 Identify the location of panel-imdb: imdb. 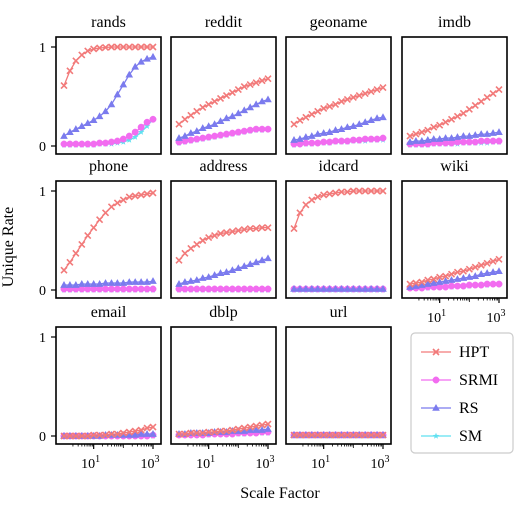
(454, 84).